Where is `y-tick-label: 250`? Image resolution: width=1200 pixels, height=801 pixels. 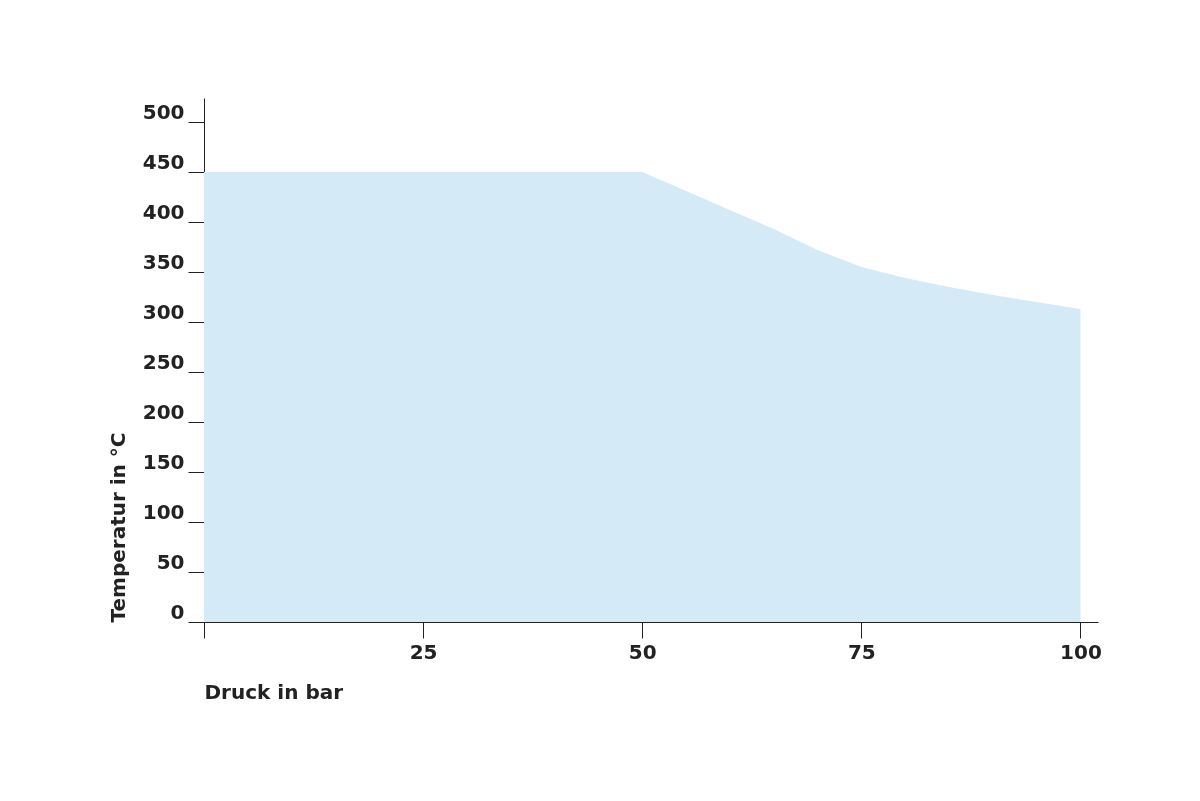 y-tick-label: 250 is located at coordinates (163, 361).